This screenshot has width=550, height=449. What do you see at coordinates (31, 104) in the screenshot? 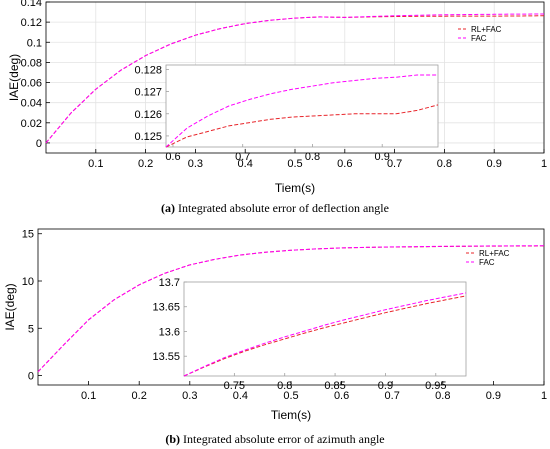
I see `y-tick-label: 0.04` at bounding box center [31, 104].